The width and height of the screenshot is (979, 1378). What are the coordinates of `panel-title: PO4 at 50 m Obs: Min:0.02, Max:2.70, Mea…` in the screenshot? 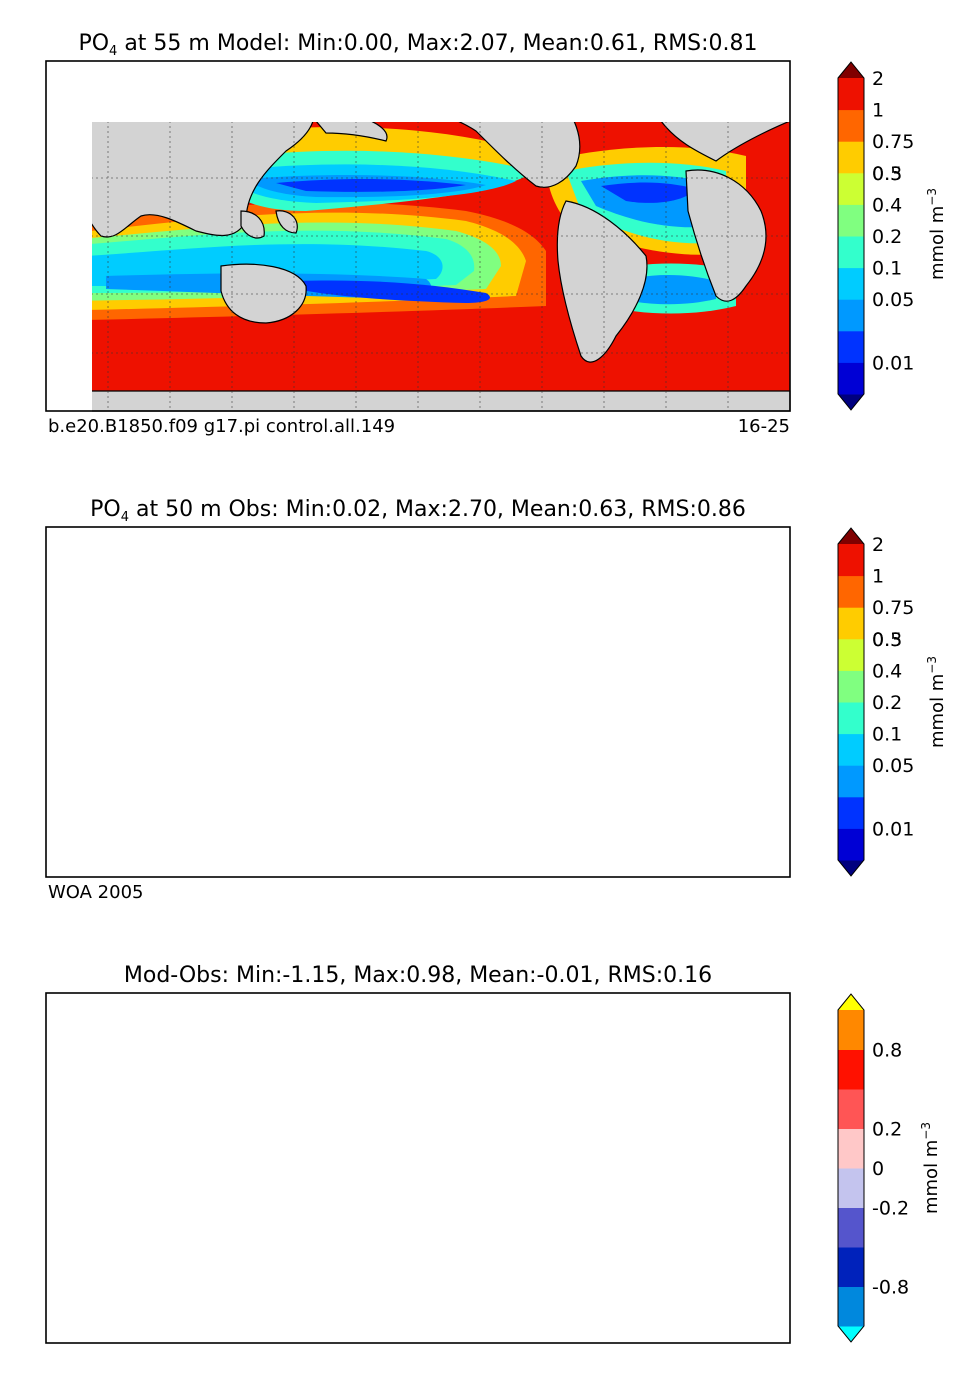 It's located at (418, 511).